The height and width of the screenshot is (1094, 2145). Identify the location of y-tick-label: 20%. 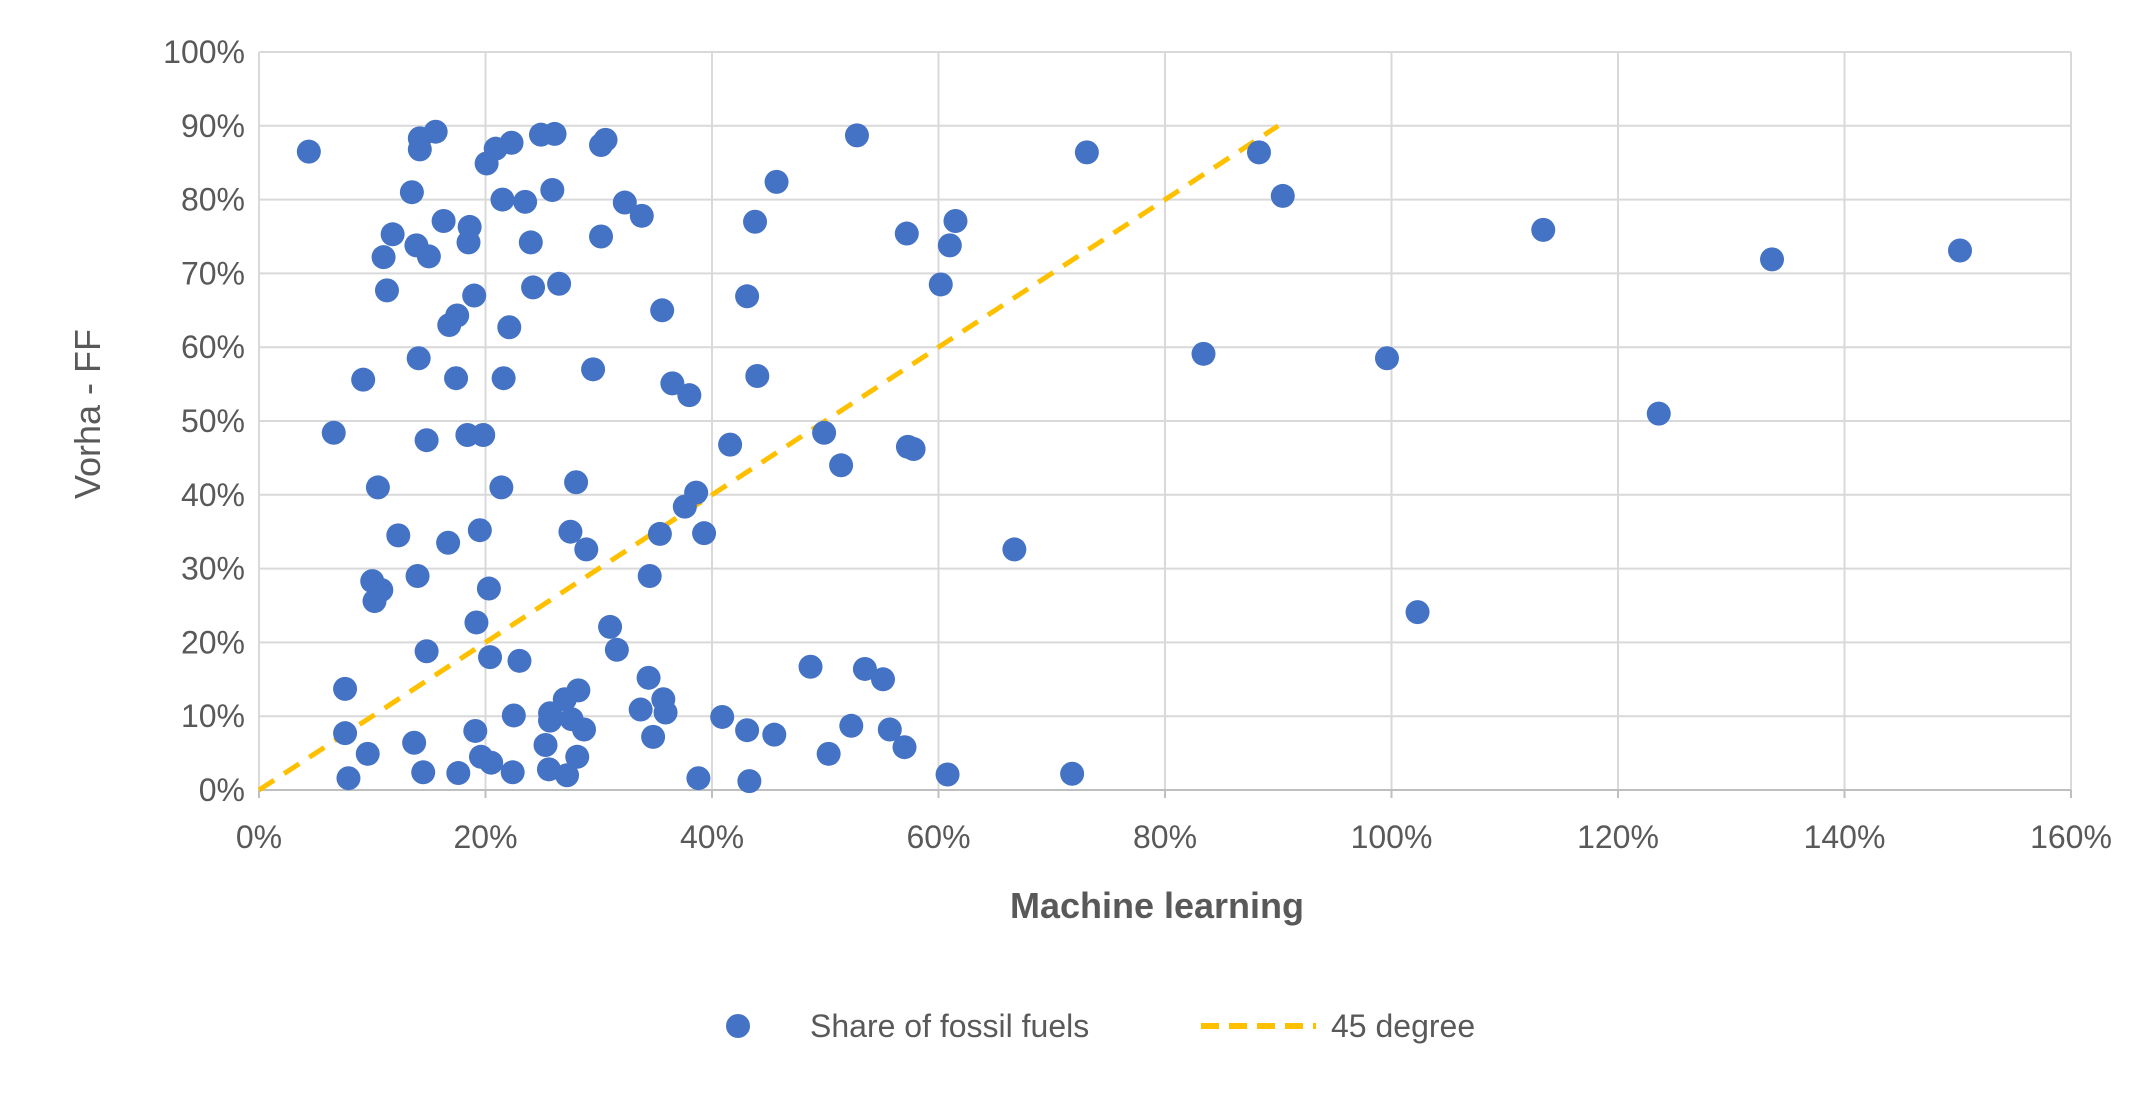
(213, 642).